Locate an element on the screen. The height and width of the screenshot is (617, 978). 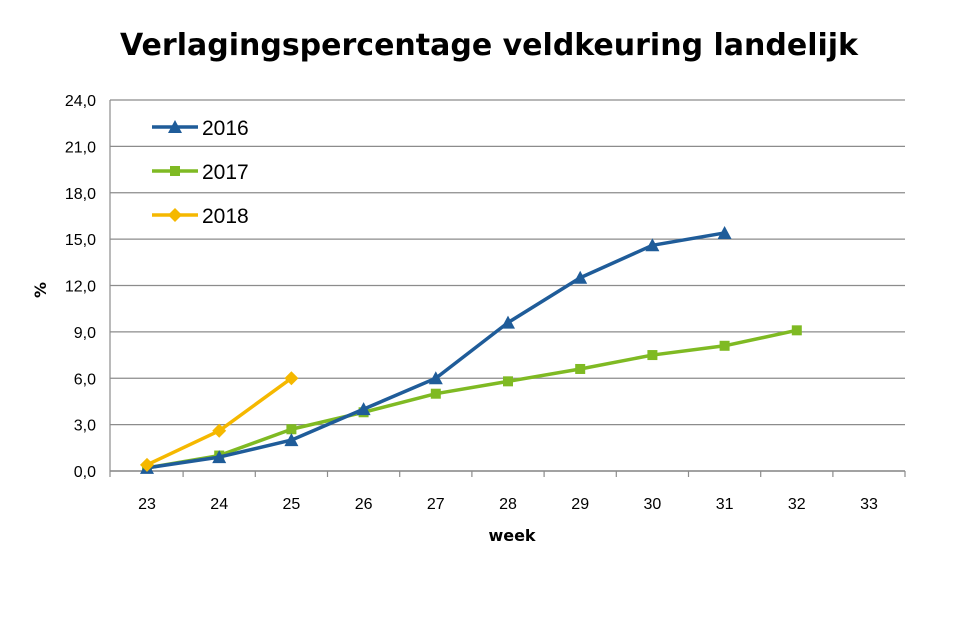
legend-label: 2018 is located at coordinates (225, 216).